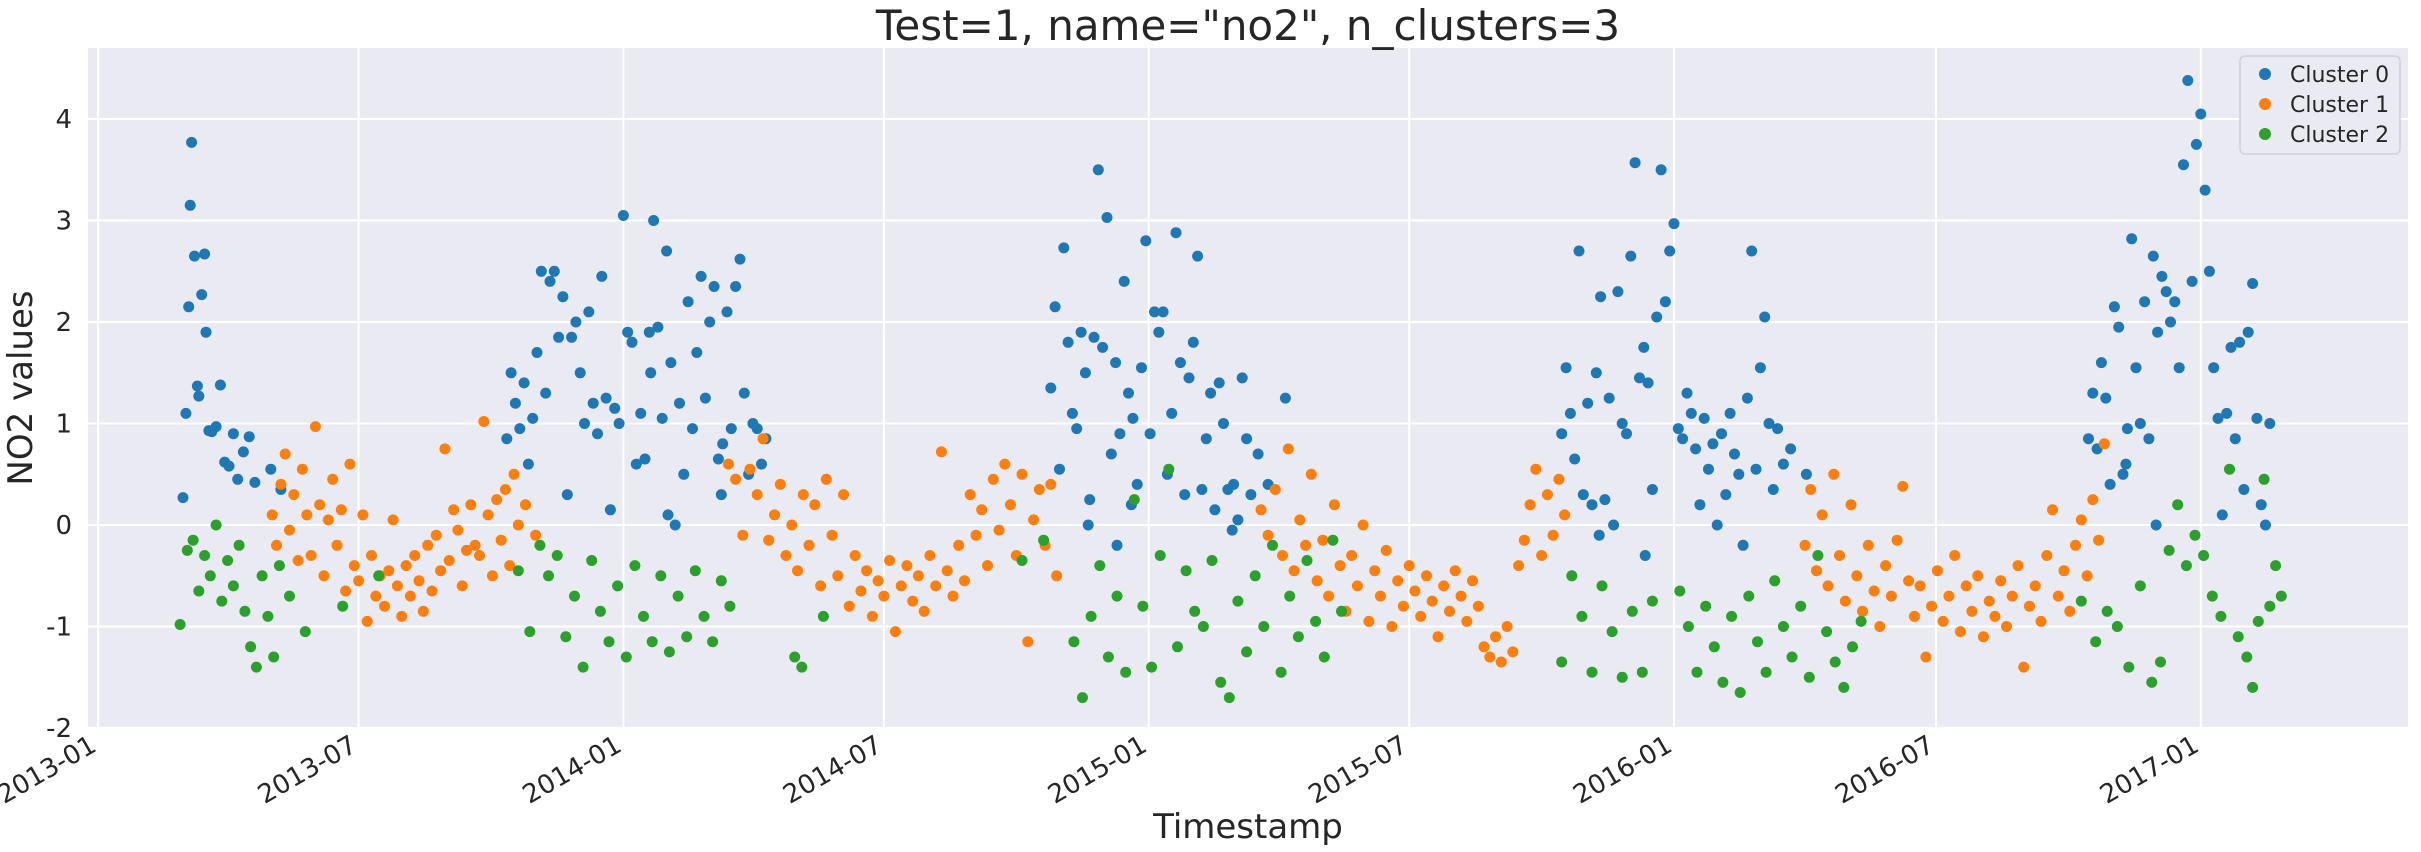 The height and width of the screenshot is (852, 2421). What do you see at coordinates (2149, 770) in the screenshot?
I see `x-tick-label: 2017-01` at bounding box center [2149, 770].